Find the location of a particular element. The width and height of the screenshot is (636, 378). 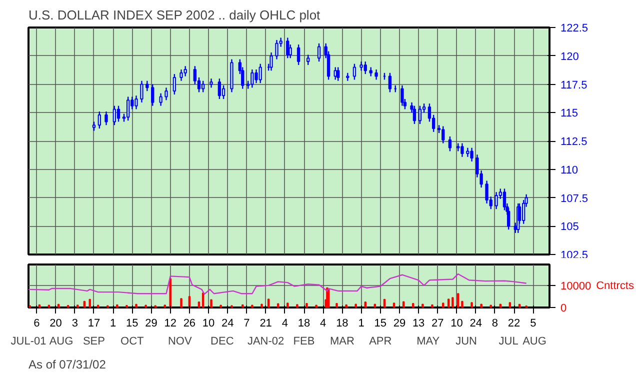

x-tick-label: 12 is located at coordinates (170, 324).